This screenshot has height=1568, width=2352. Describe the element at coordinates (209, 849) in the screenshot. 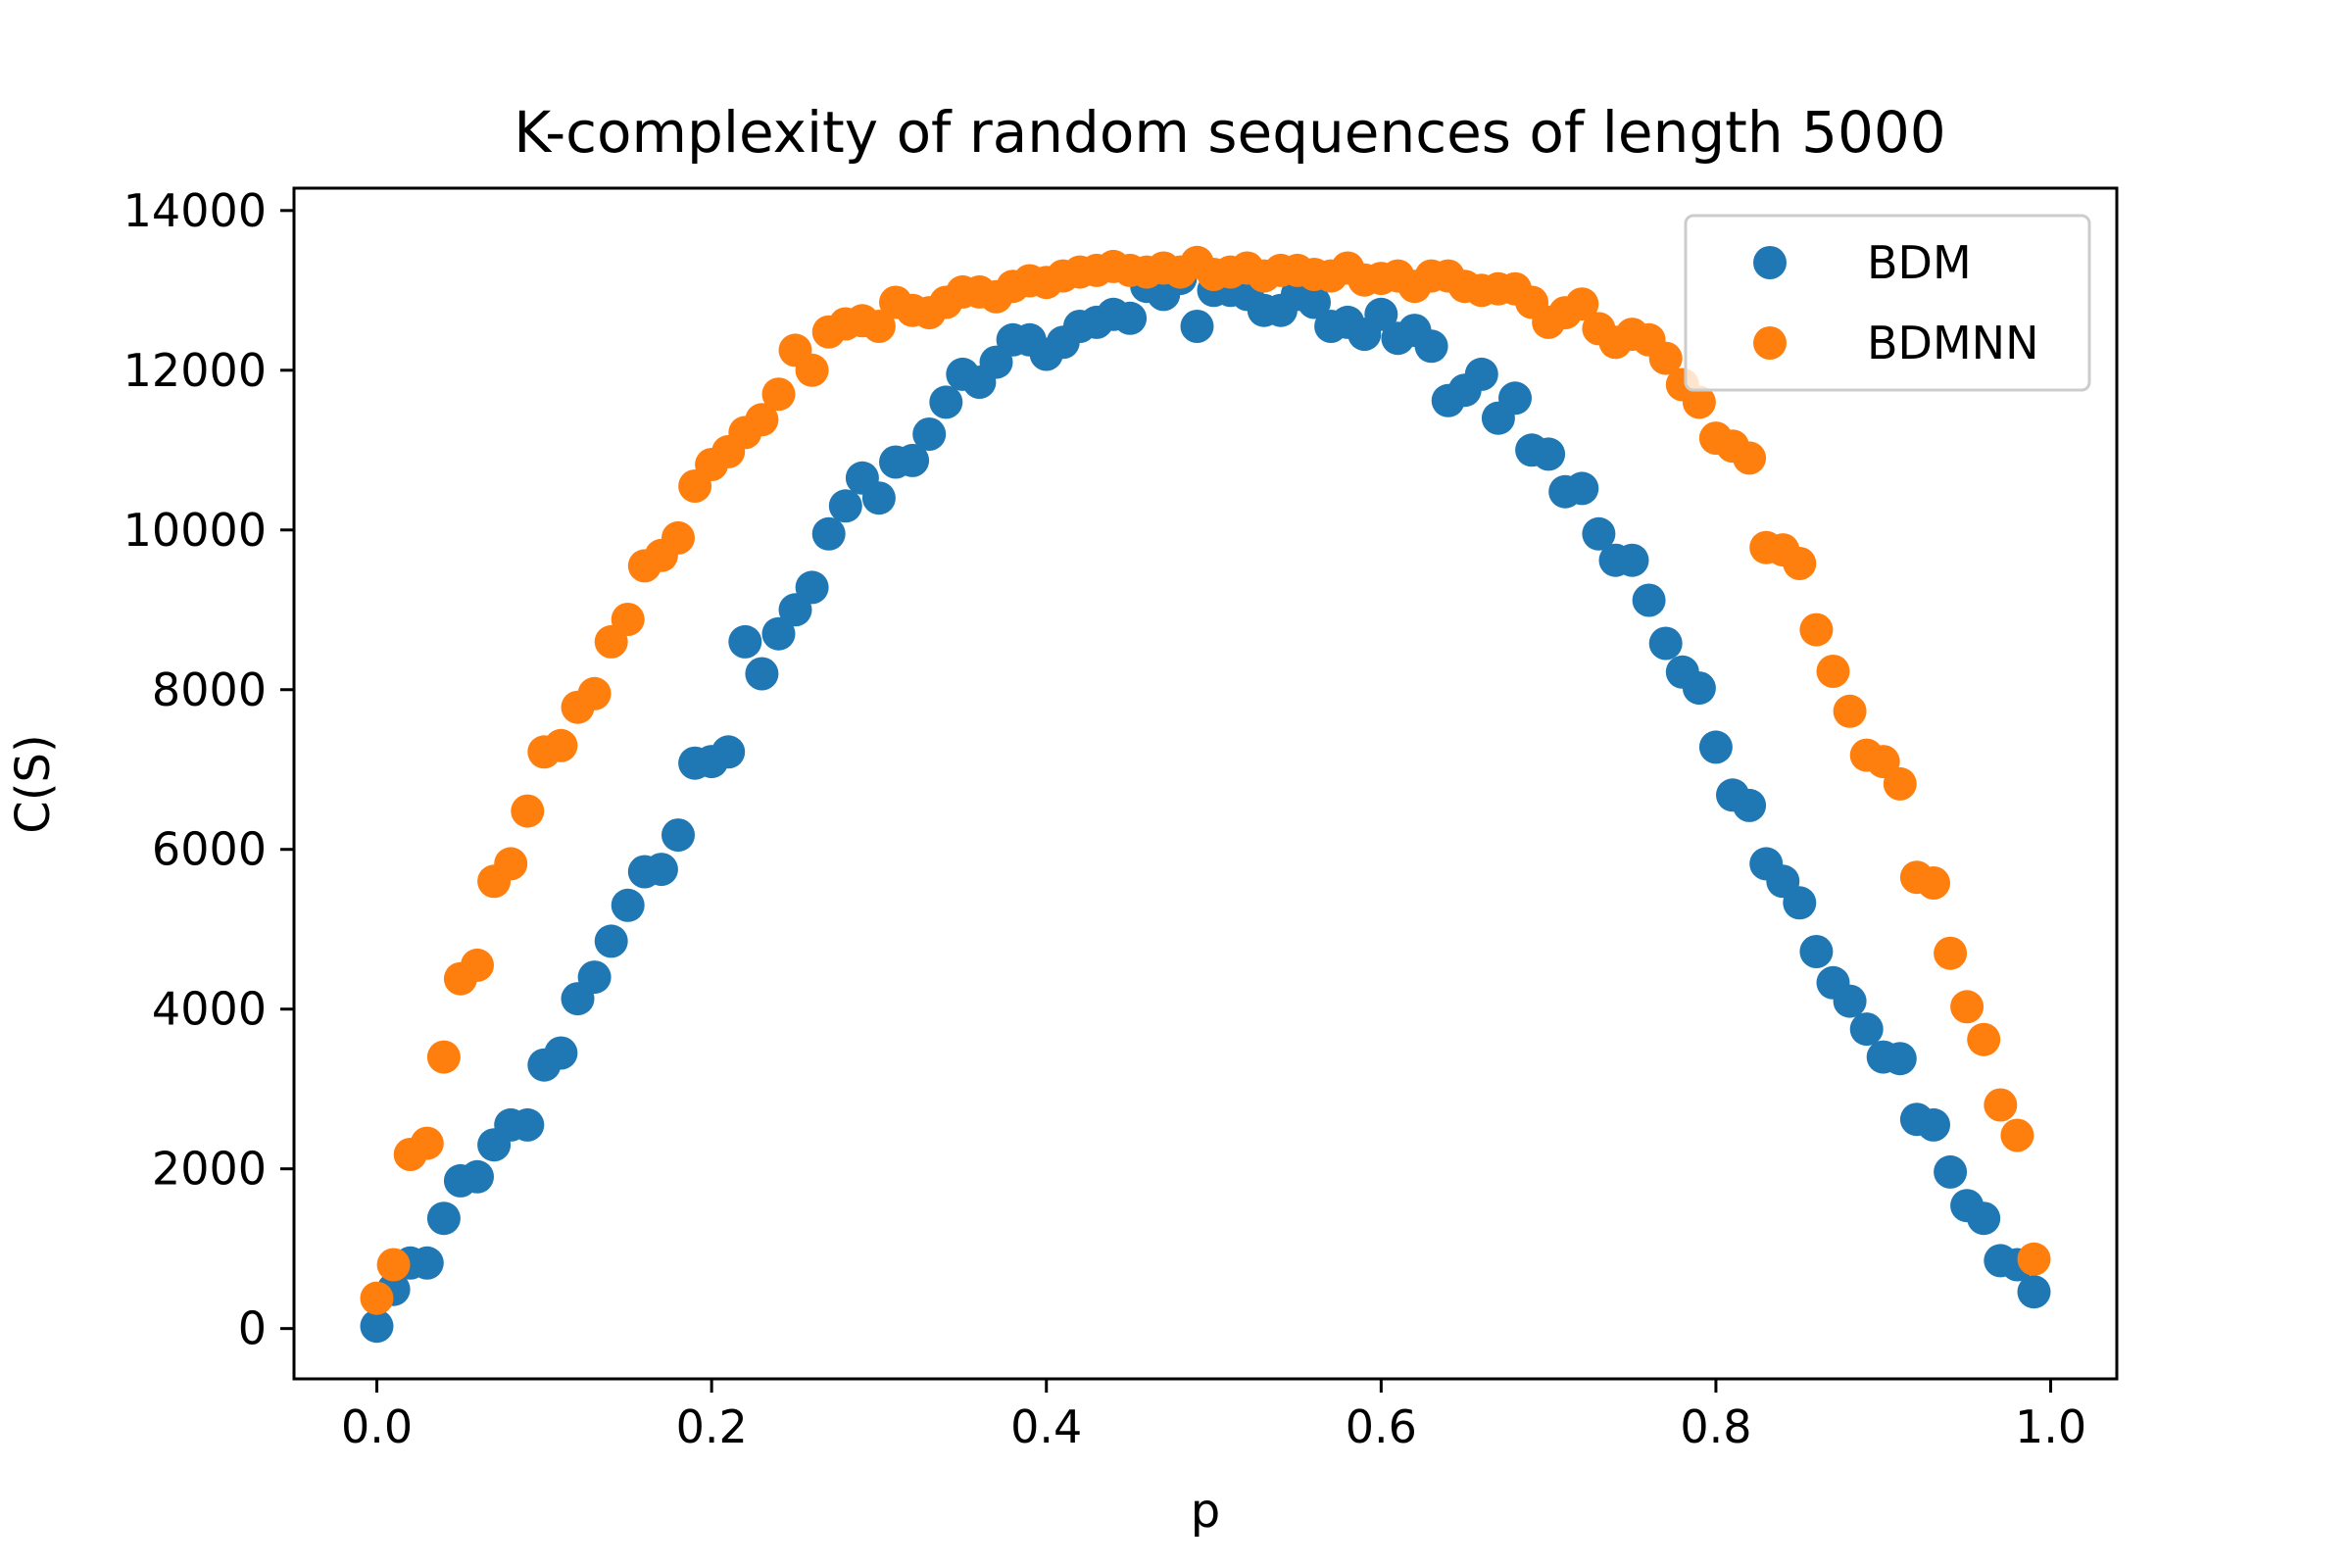

I see `y-tick-label: 6000` at that location.